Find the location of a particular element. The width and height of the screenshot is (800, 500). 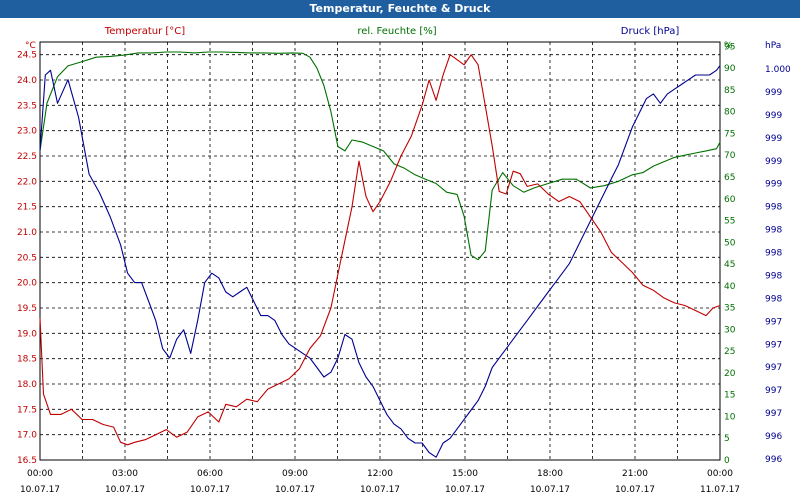

right-tick-label: 5 is located at coordinates (727, 439).